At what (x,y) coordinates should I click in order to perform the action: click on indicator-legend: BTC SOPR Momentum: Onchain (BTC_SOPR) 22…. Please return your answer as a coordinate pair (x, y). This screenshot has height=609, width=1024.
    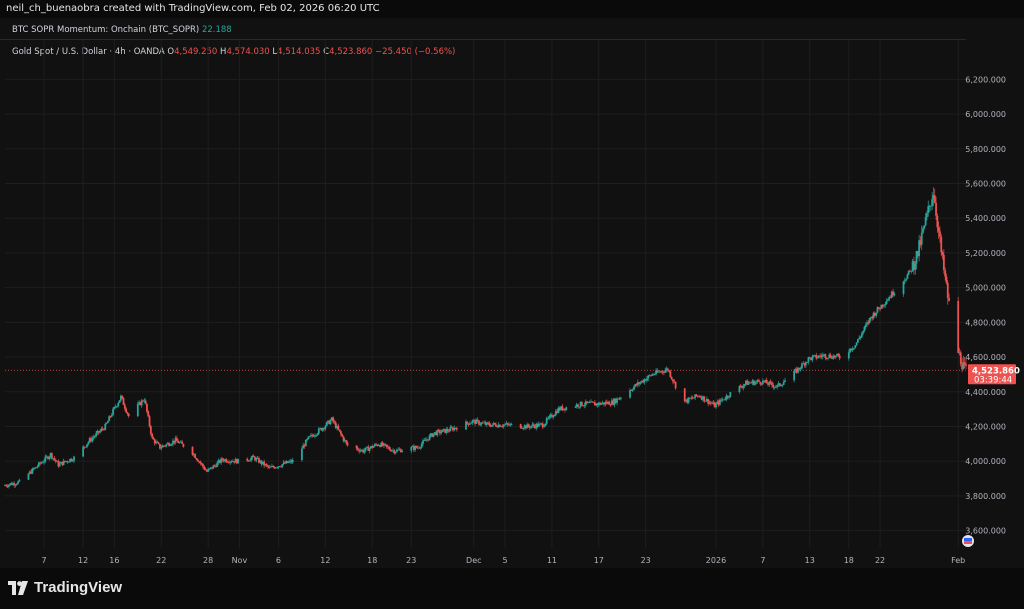
    Looking at the image, I should click on (122, 30).